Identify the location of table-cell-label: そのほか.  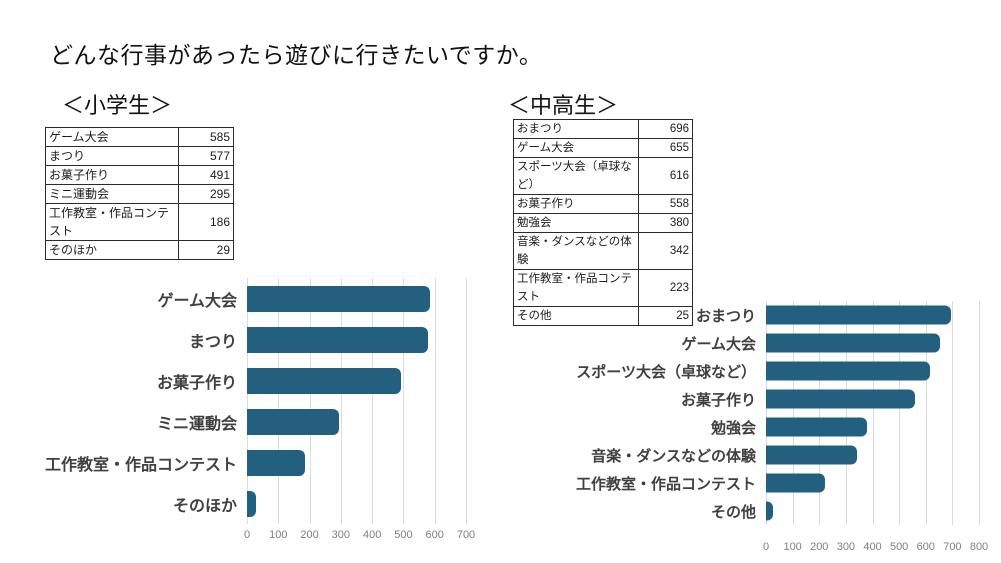
(112, 250).